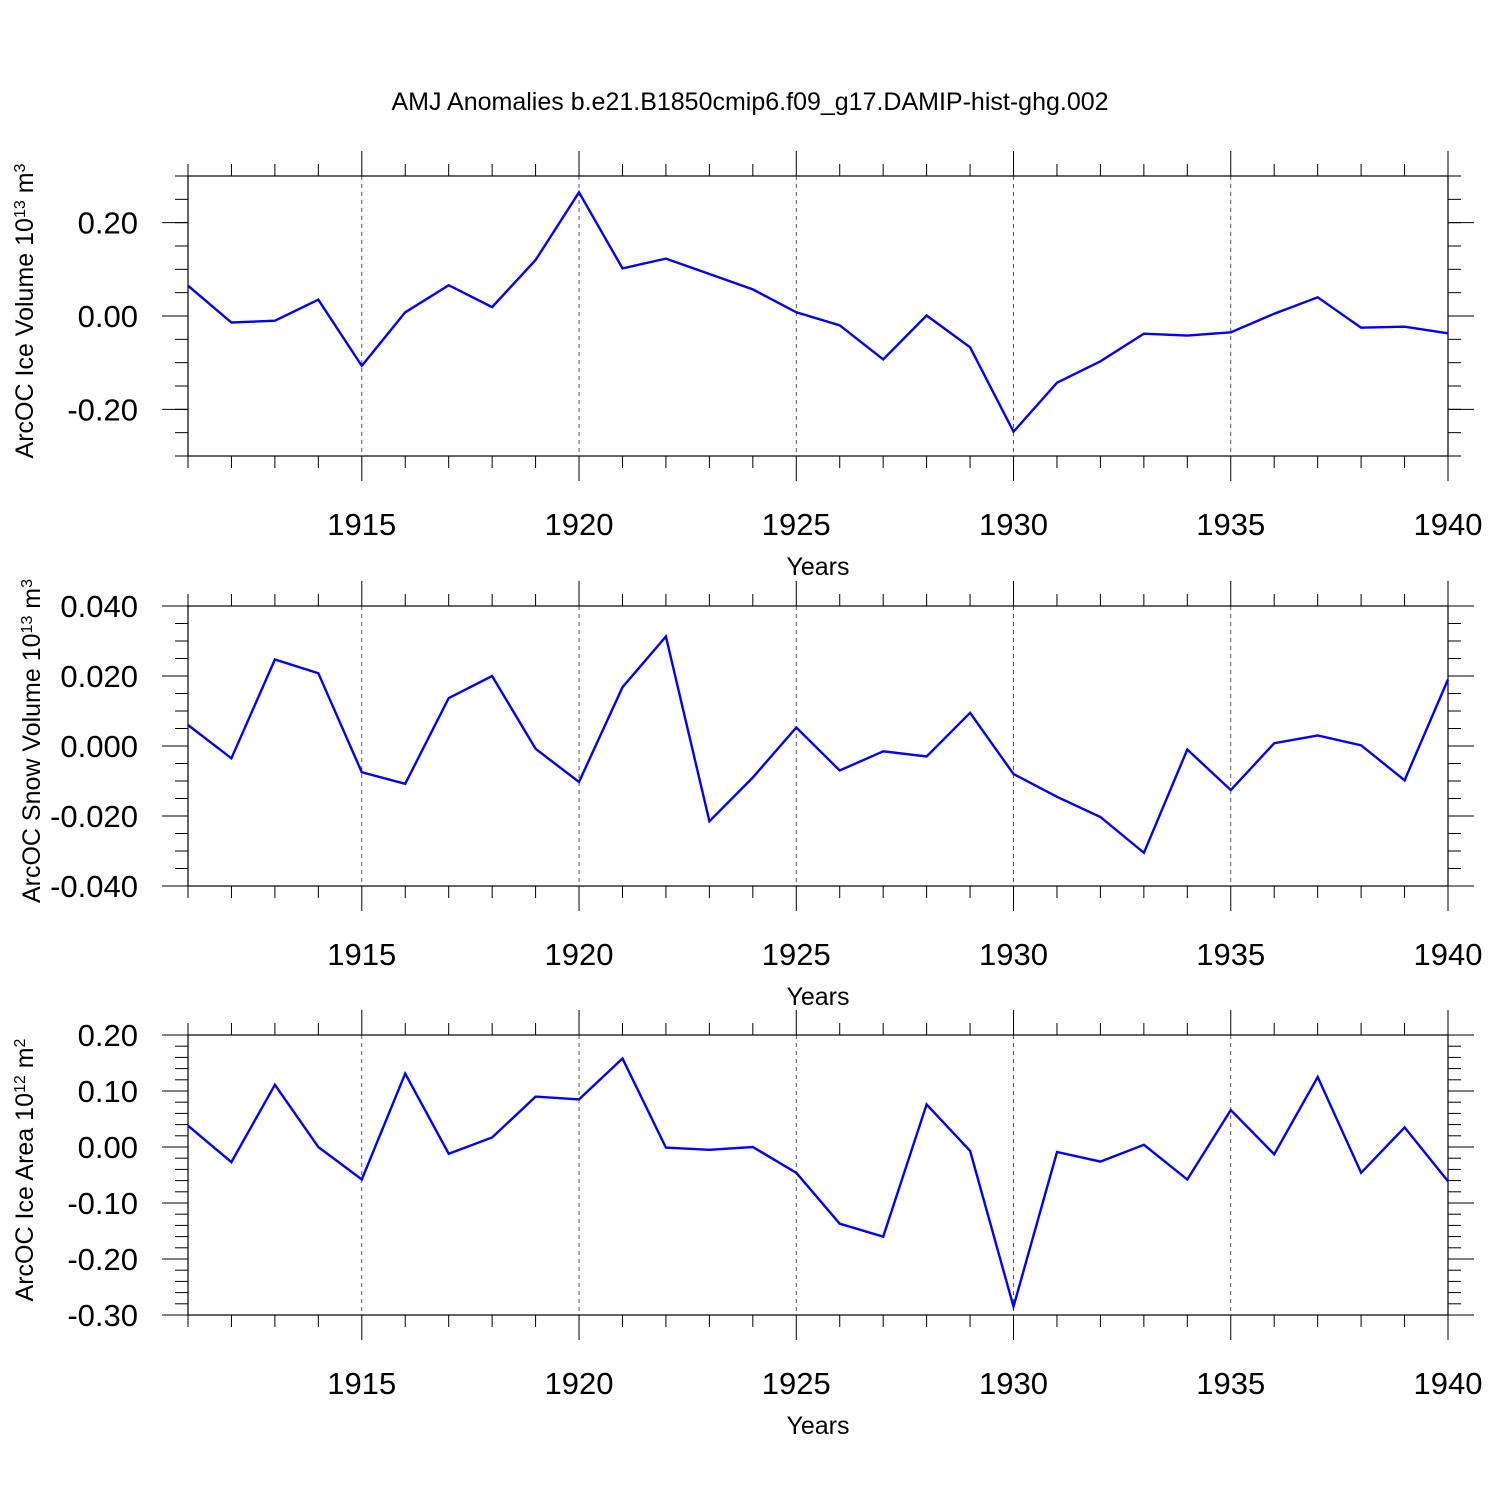  What do you see at coordinates (108, 1091) in the screenshot?
I see `y-tick-label: 0.10` at bounding box center [108, 1091].